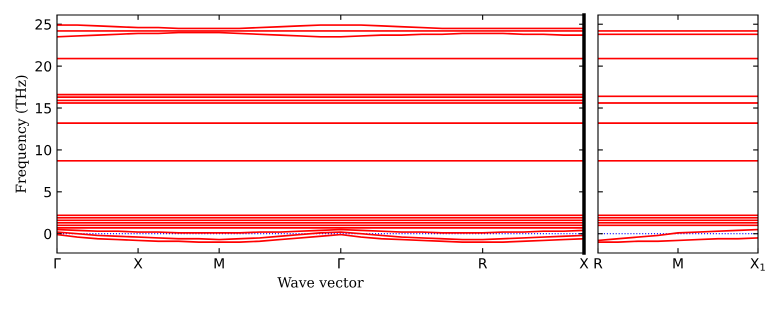 Image resolution: width=782 pixels, height=310 pixels. I want to click on x-tick-label: X$_{1}$, so click(757, 264).